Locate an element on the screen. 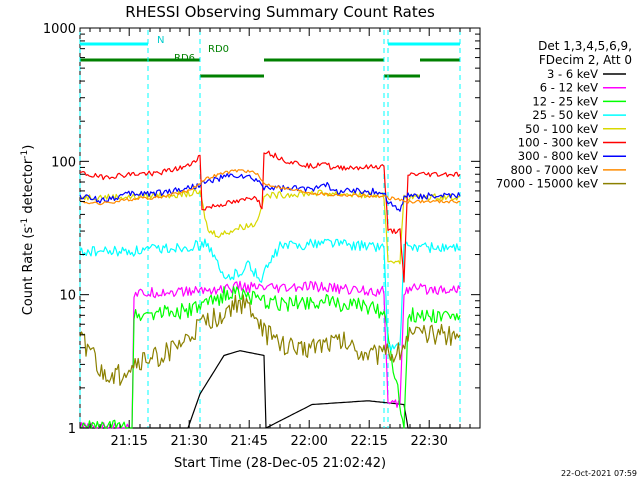  legend-label-800-7000: 800 - 7000 keV is located at coordinates (554, 170).